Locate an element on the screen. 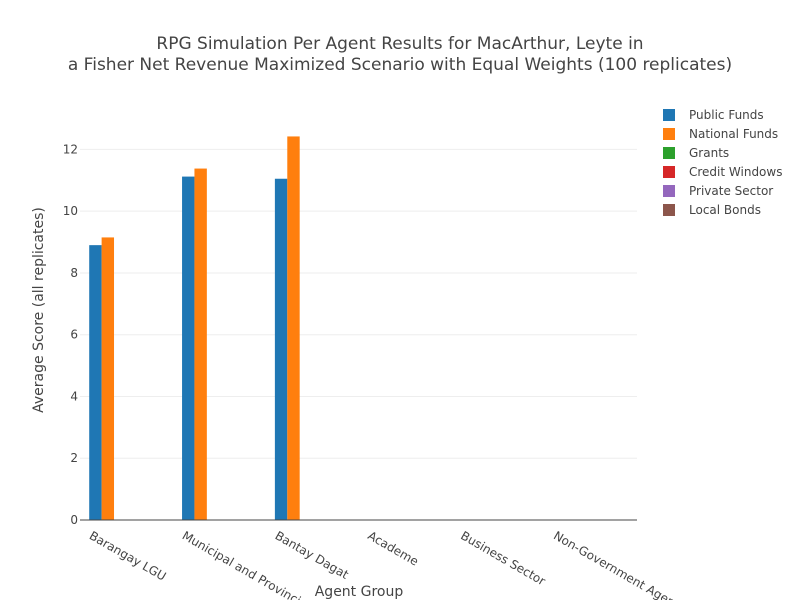 The width and height of the screenshot is (800, 600). legend-label: Local Bonds is located at coordinates (725, 210).